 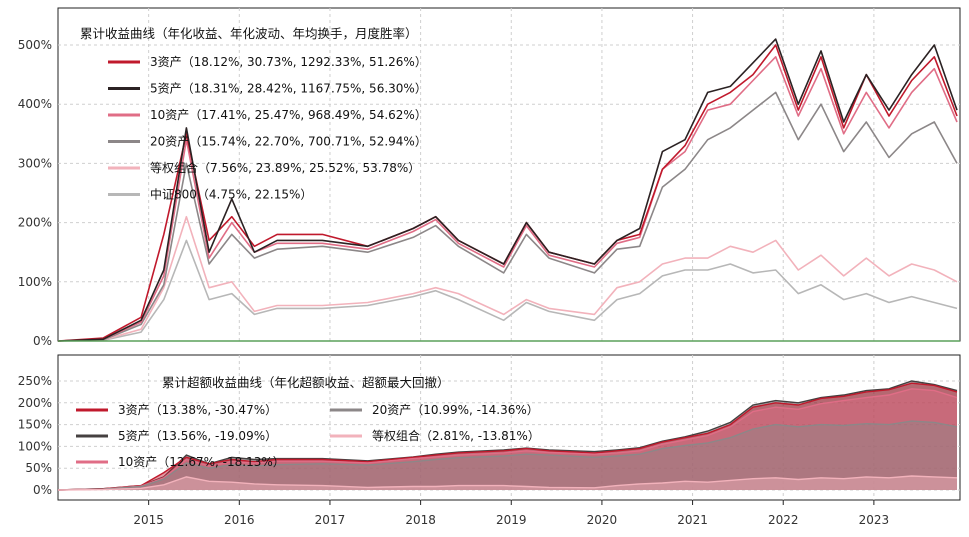 I want to click on x-tick-label: 2016, so click(x=239, y=520).